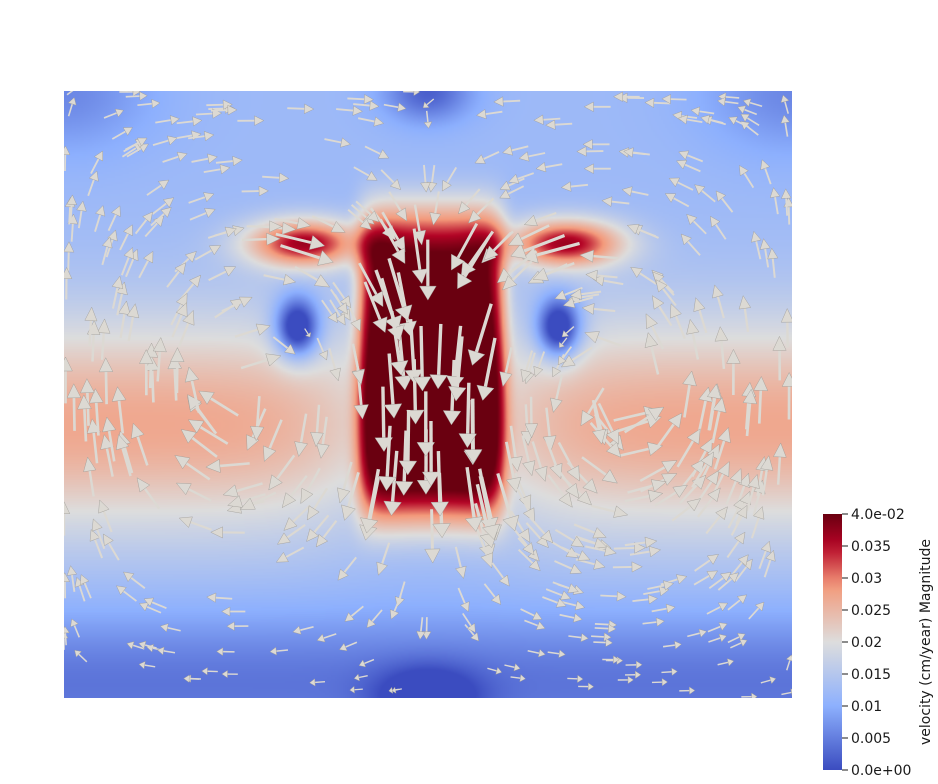  Describe the element at coordinates (871, 739) in the screenshot. I see `colorbar-tick-label: 0.005` at that location.